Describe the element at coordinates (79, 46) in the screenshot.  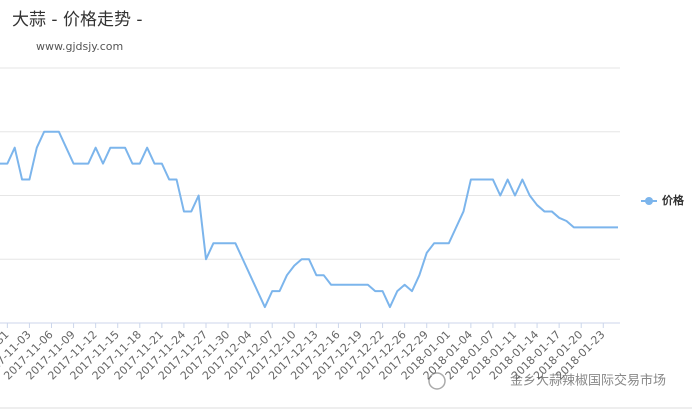
I see `chart-subtitle: www.gjdsjy.com` at that location.